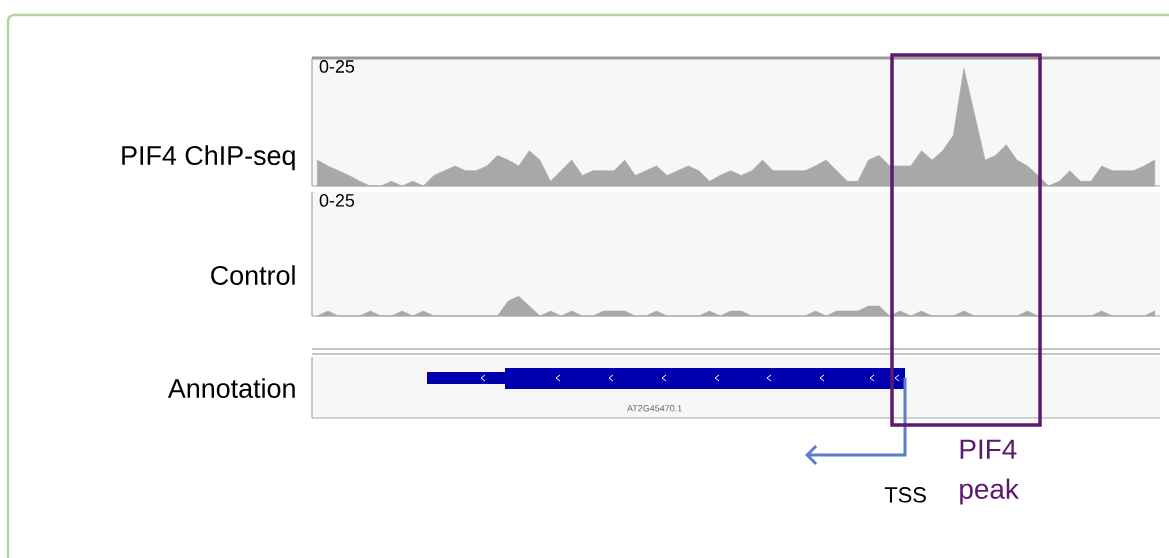 This screenshot has width=1169, height=558. I want to click on text: TSS, so click(905, 495).